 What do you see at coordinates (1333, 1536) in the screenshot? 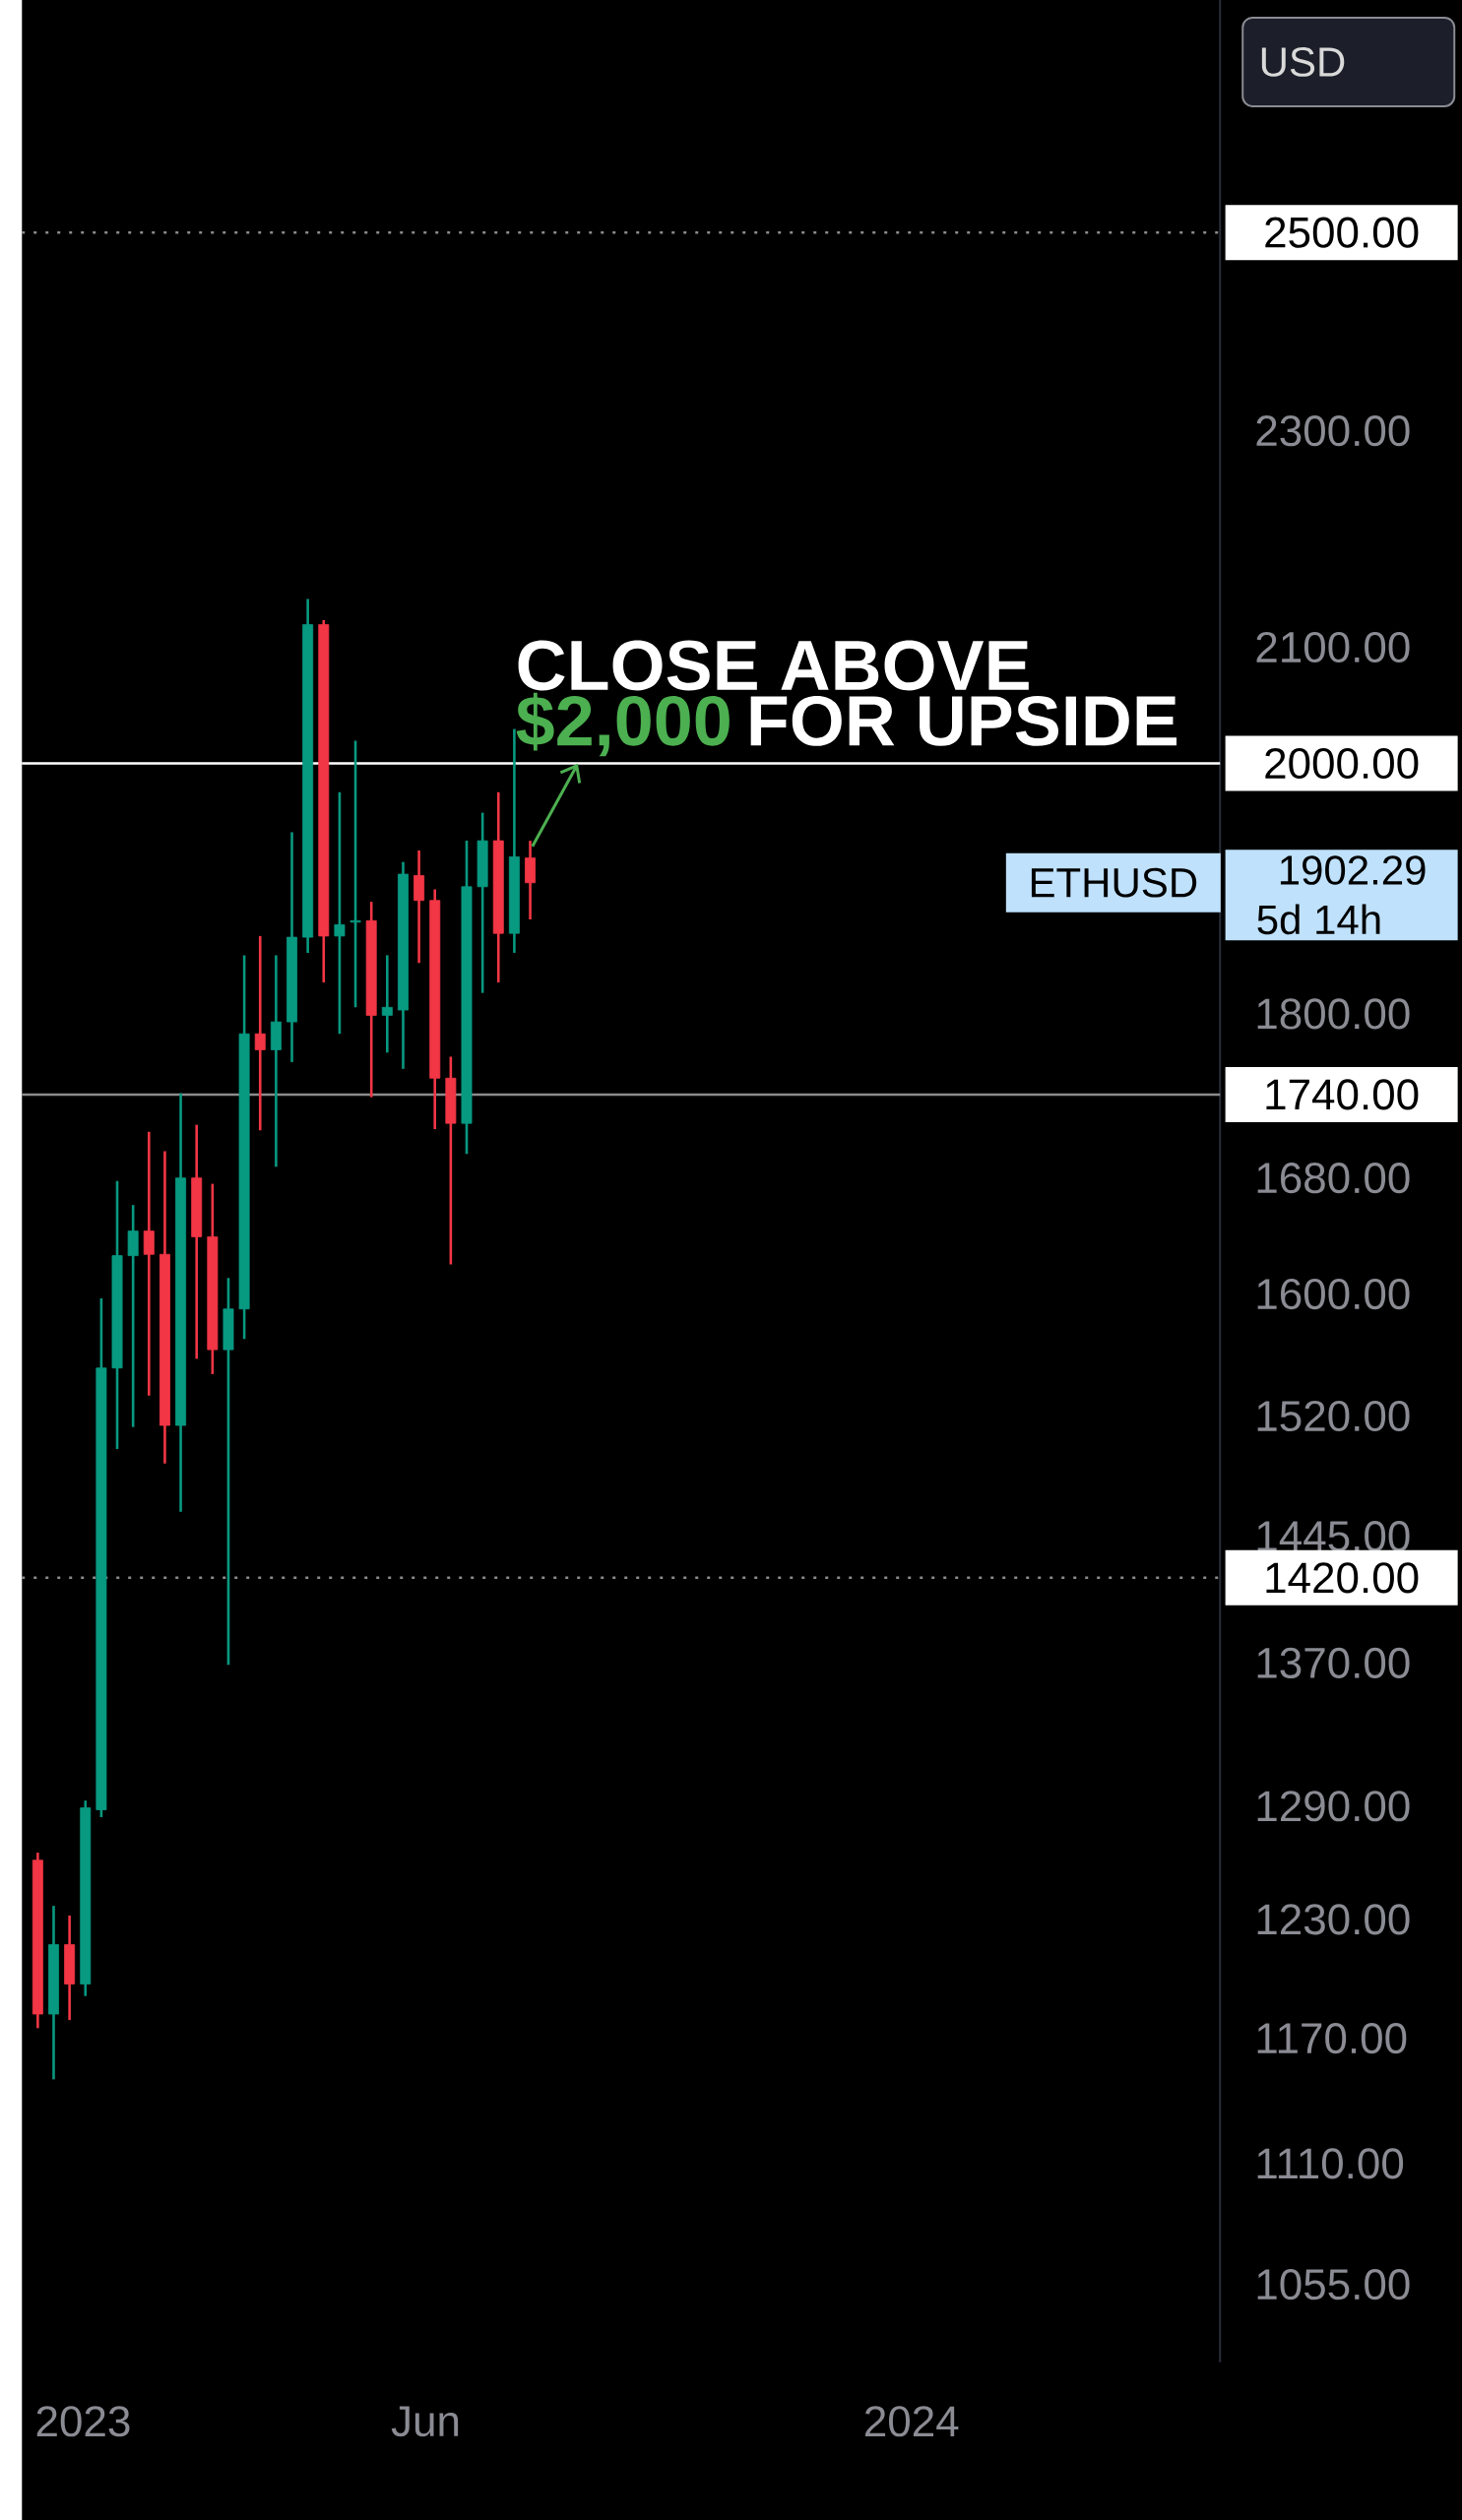
I see `y-tick-label: 1445.00` at bounding box center [1333, 1536].